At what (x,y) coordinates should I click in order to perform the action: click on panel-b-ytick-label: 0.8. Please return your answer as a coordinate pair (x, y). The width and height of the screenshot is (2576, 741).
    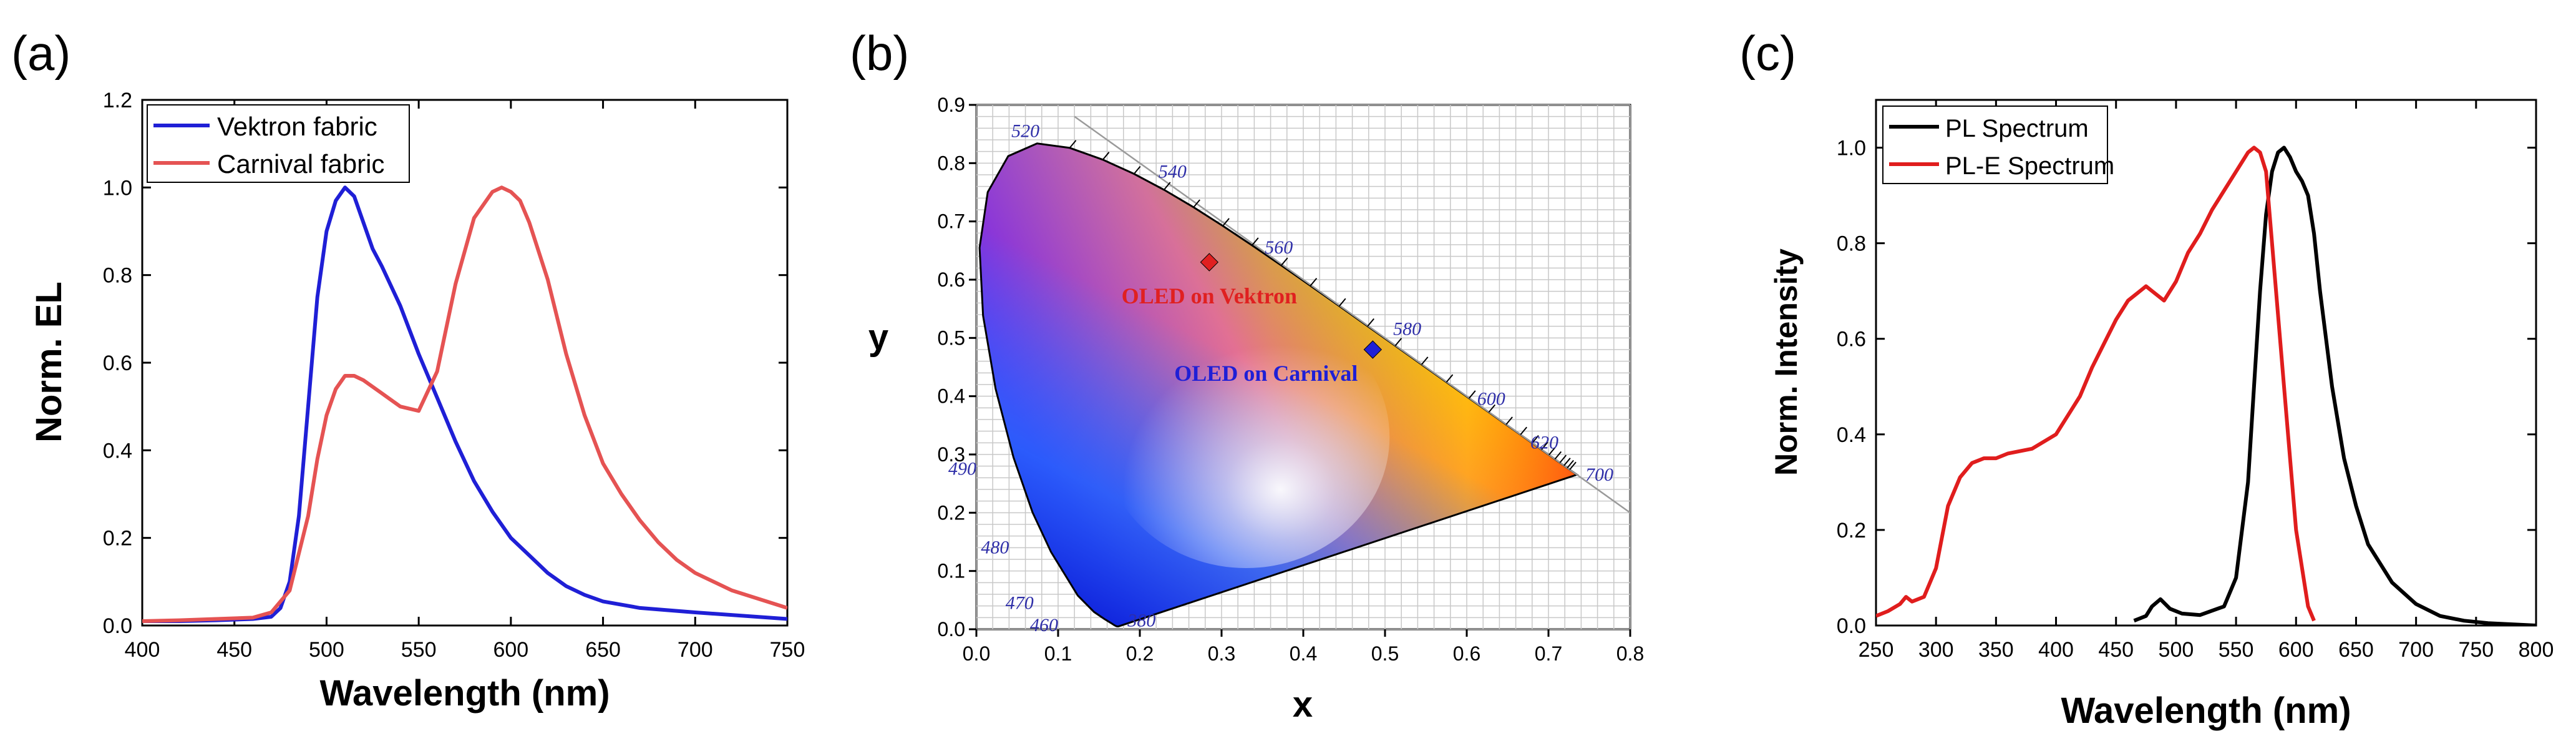
    Looking at the image, I should click on (951, 163).